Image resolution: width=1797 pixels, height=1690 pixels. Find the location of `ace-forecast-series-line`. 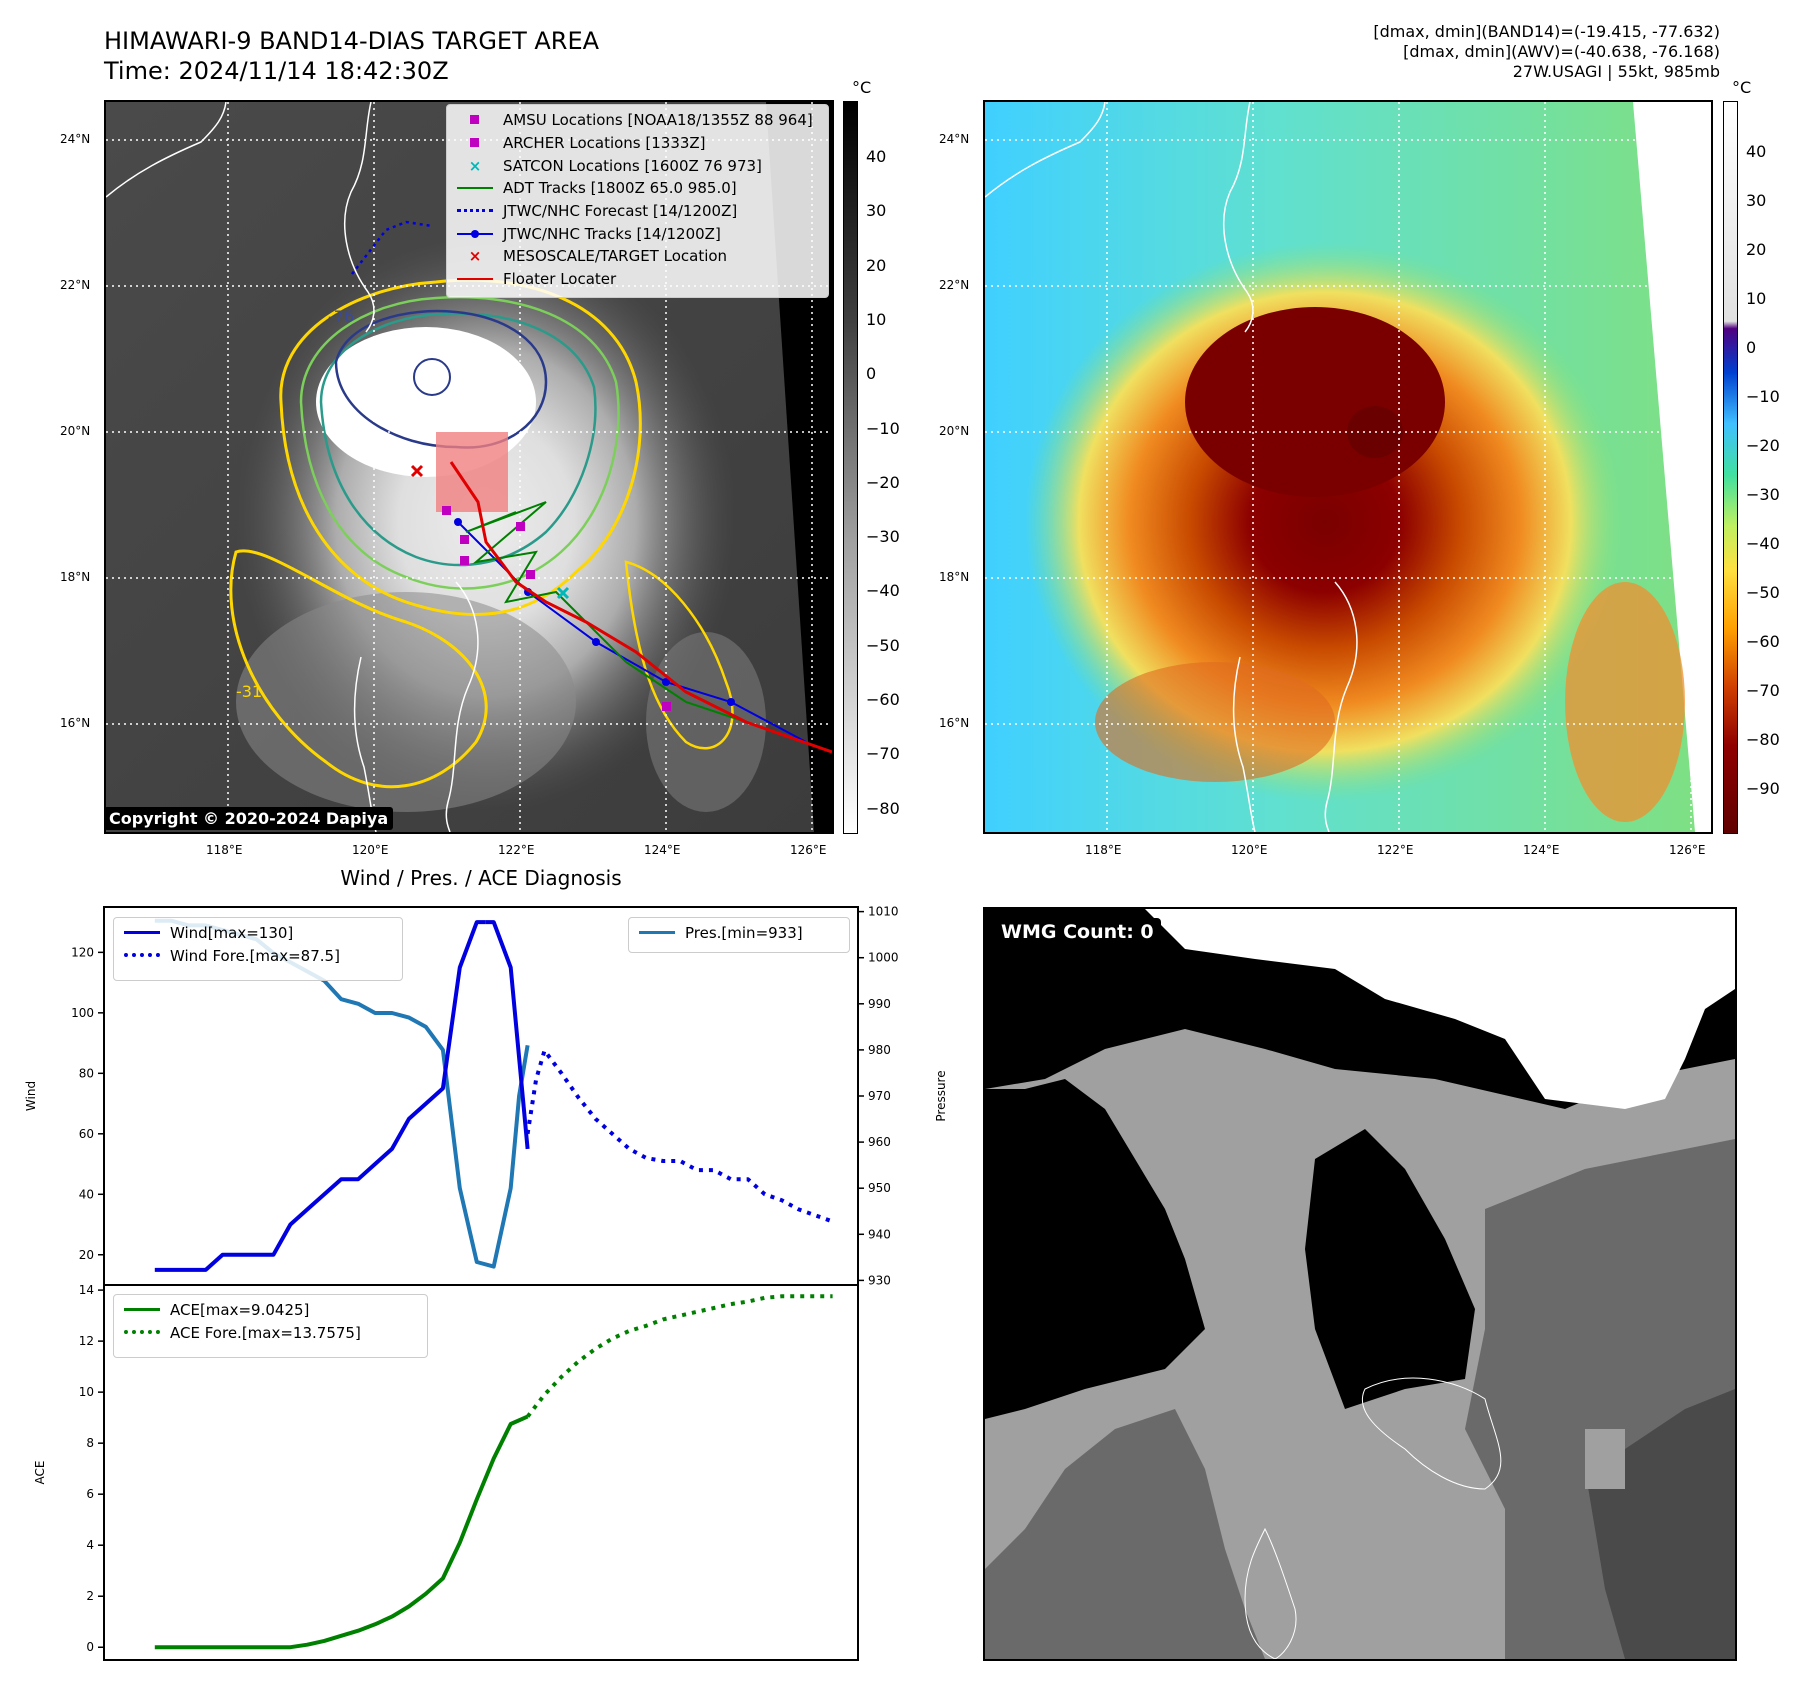

ace-forecast-series-line is located at coordinates (679, 1356).